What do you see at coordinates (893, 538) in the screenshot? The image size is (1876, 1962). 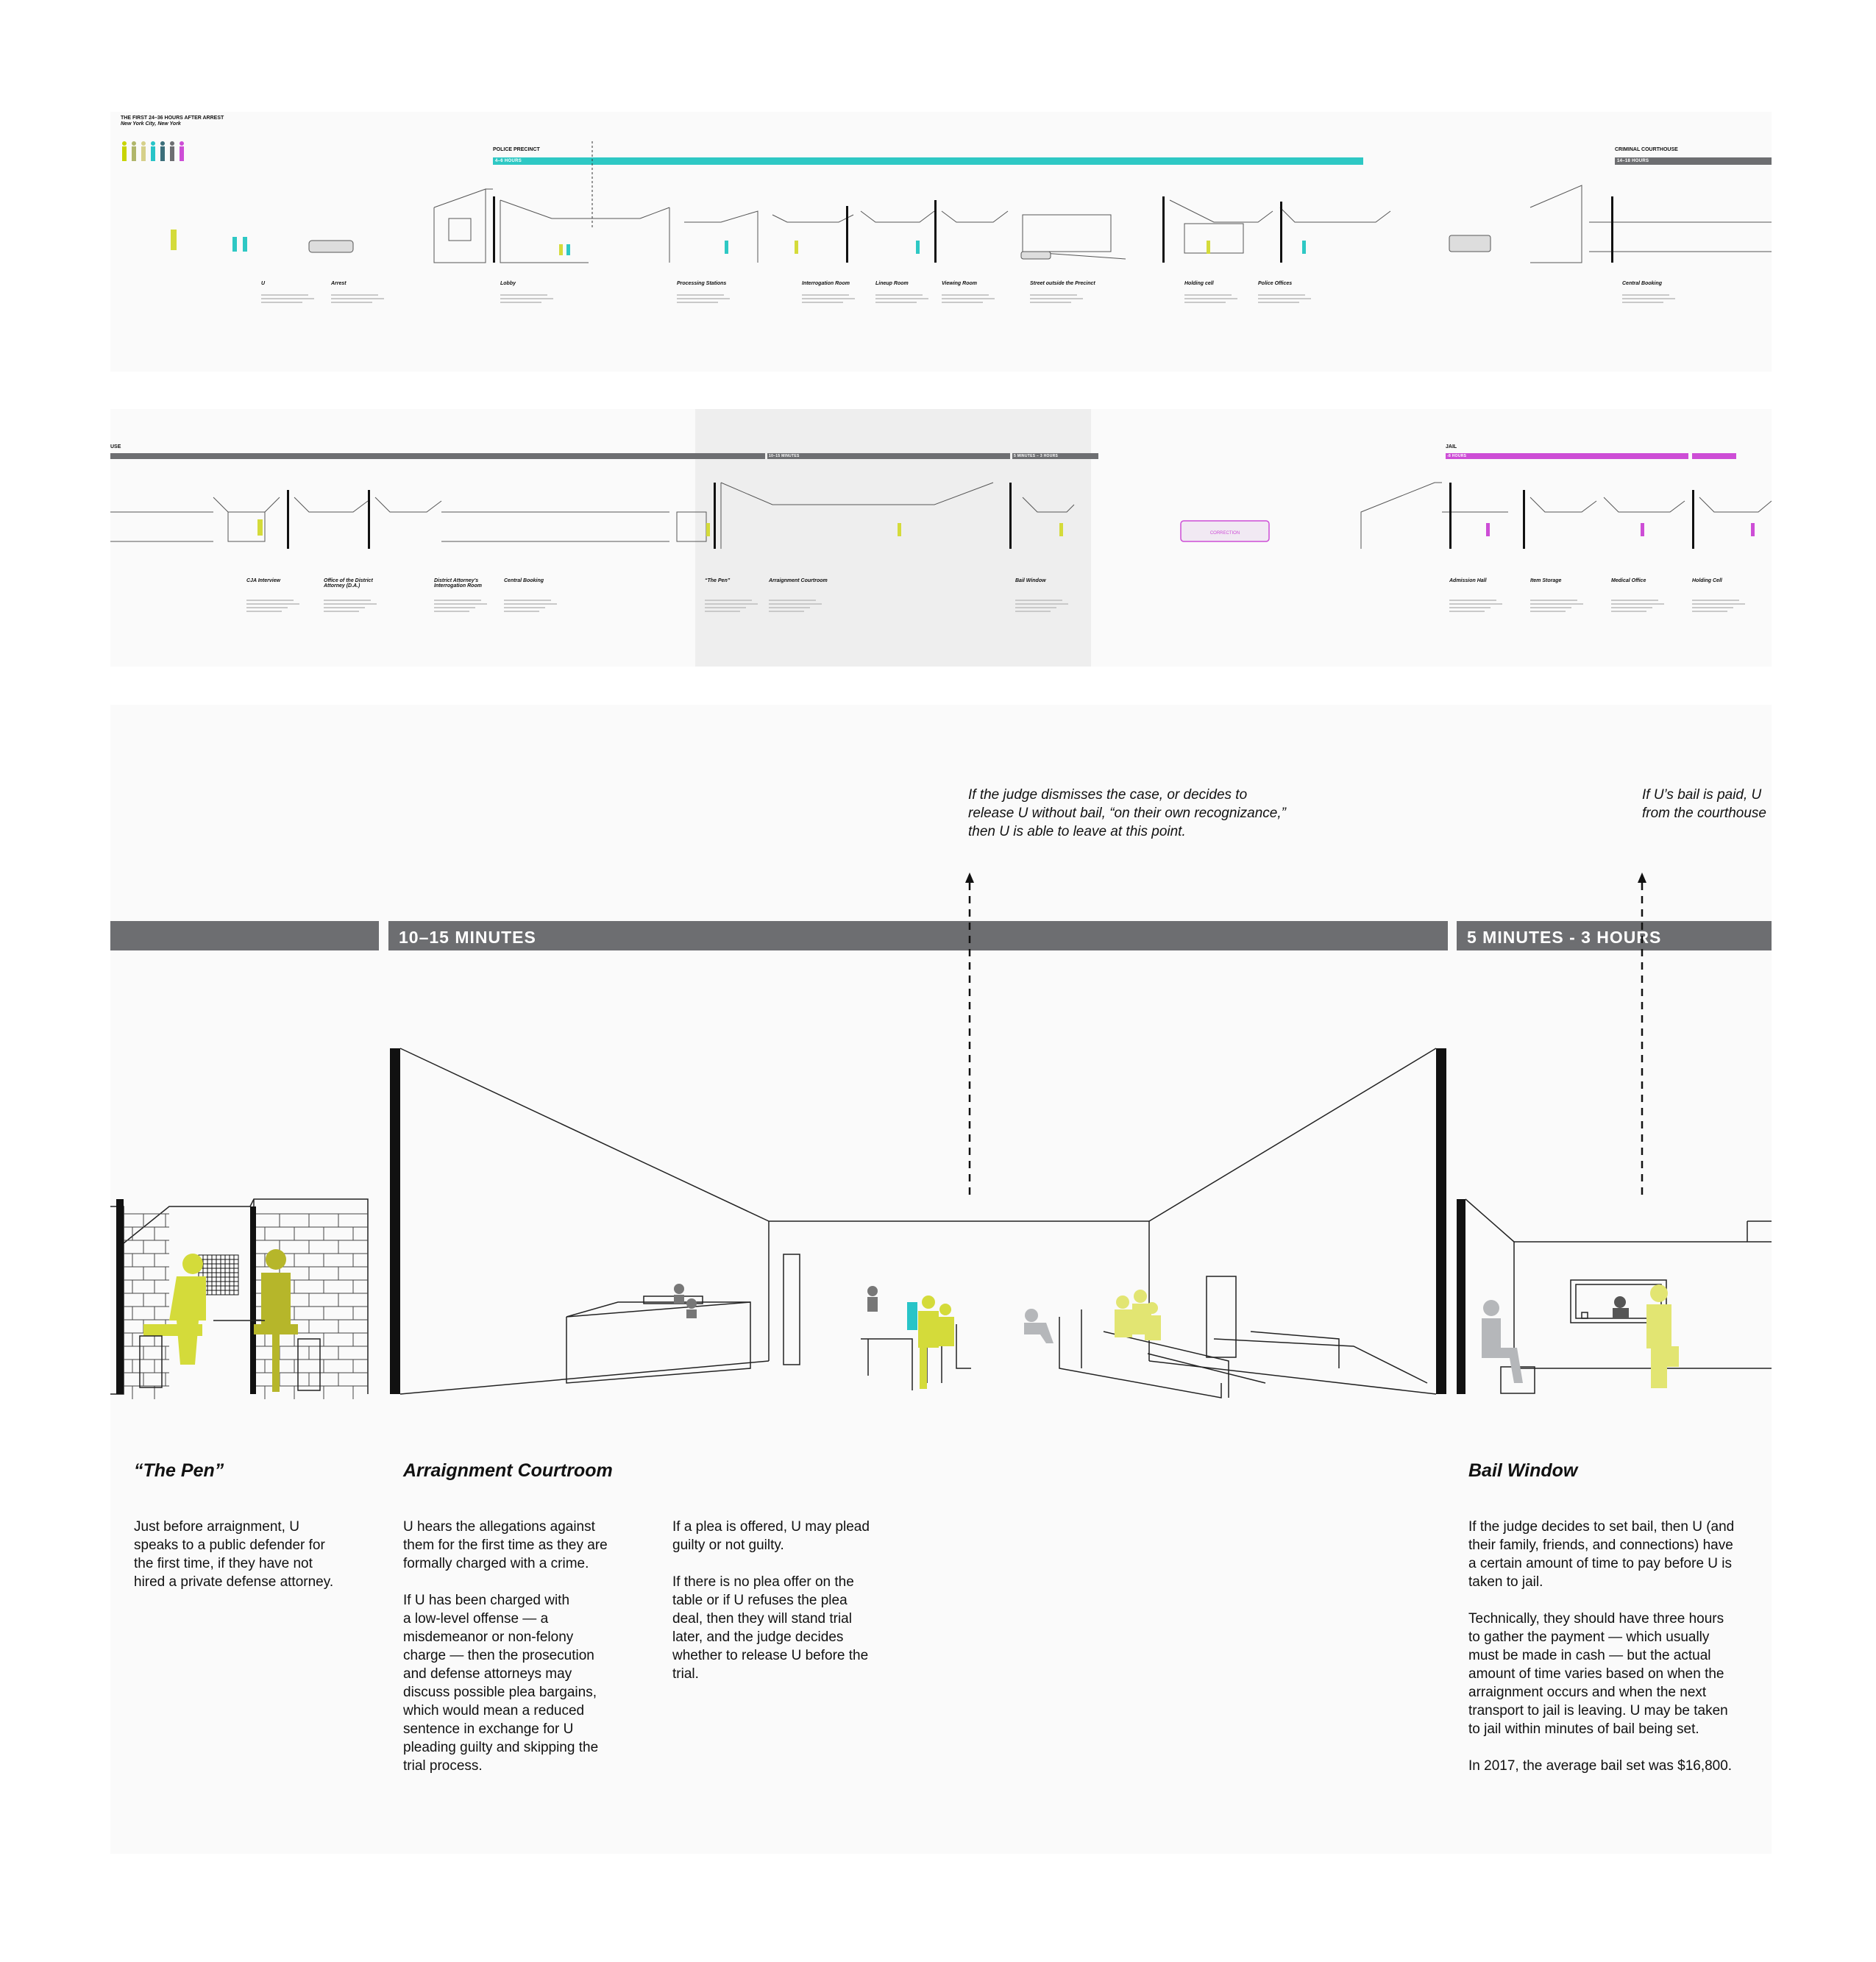 I see `courtroom-highlight` at bounding box center [893, 538].